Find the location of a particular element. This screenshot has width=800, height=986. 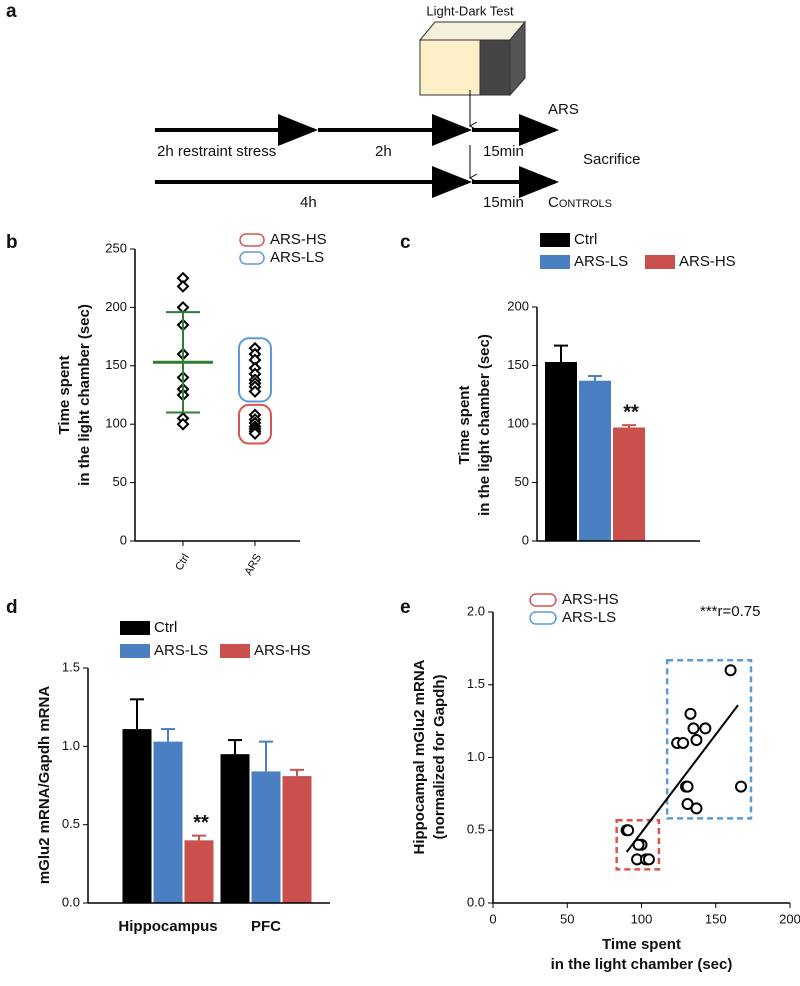

control-wait-label: 4h is located at coordinates (308, 202).